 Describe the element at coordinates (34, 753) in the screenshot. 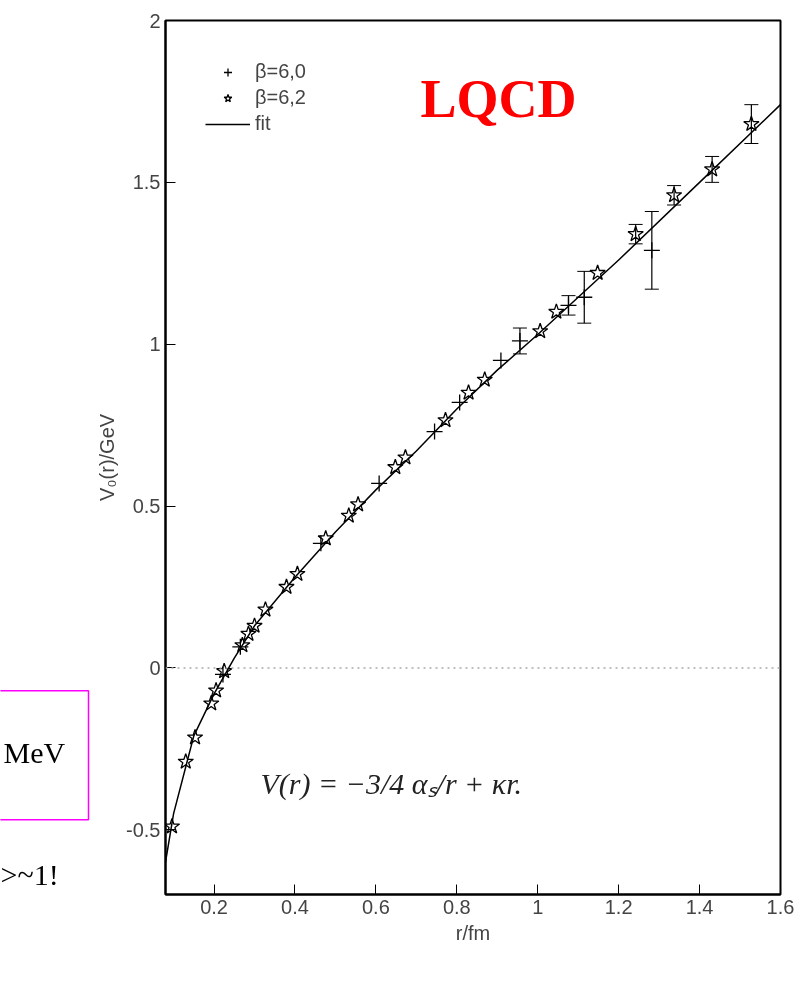

I see `text: MeV` at that location.